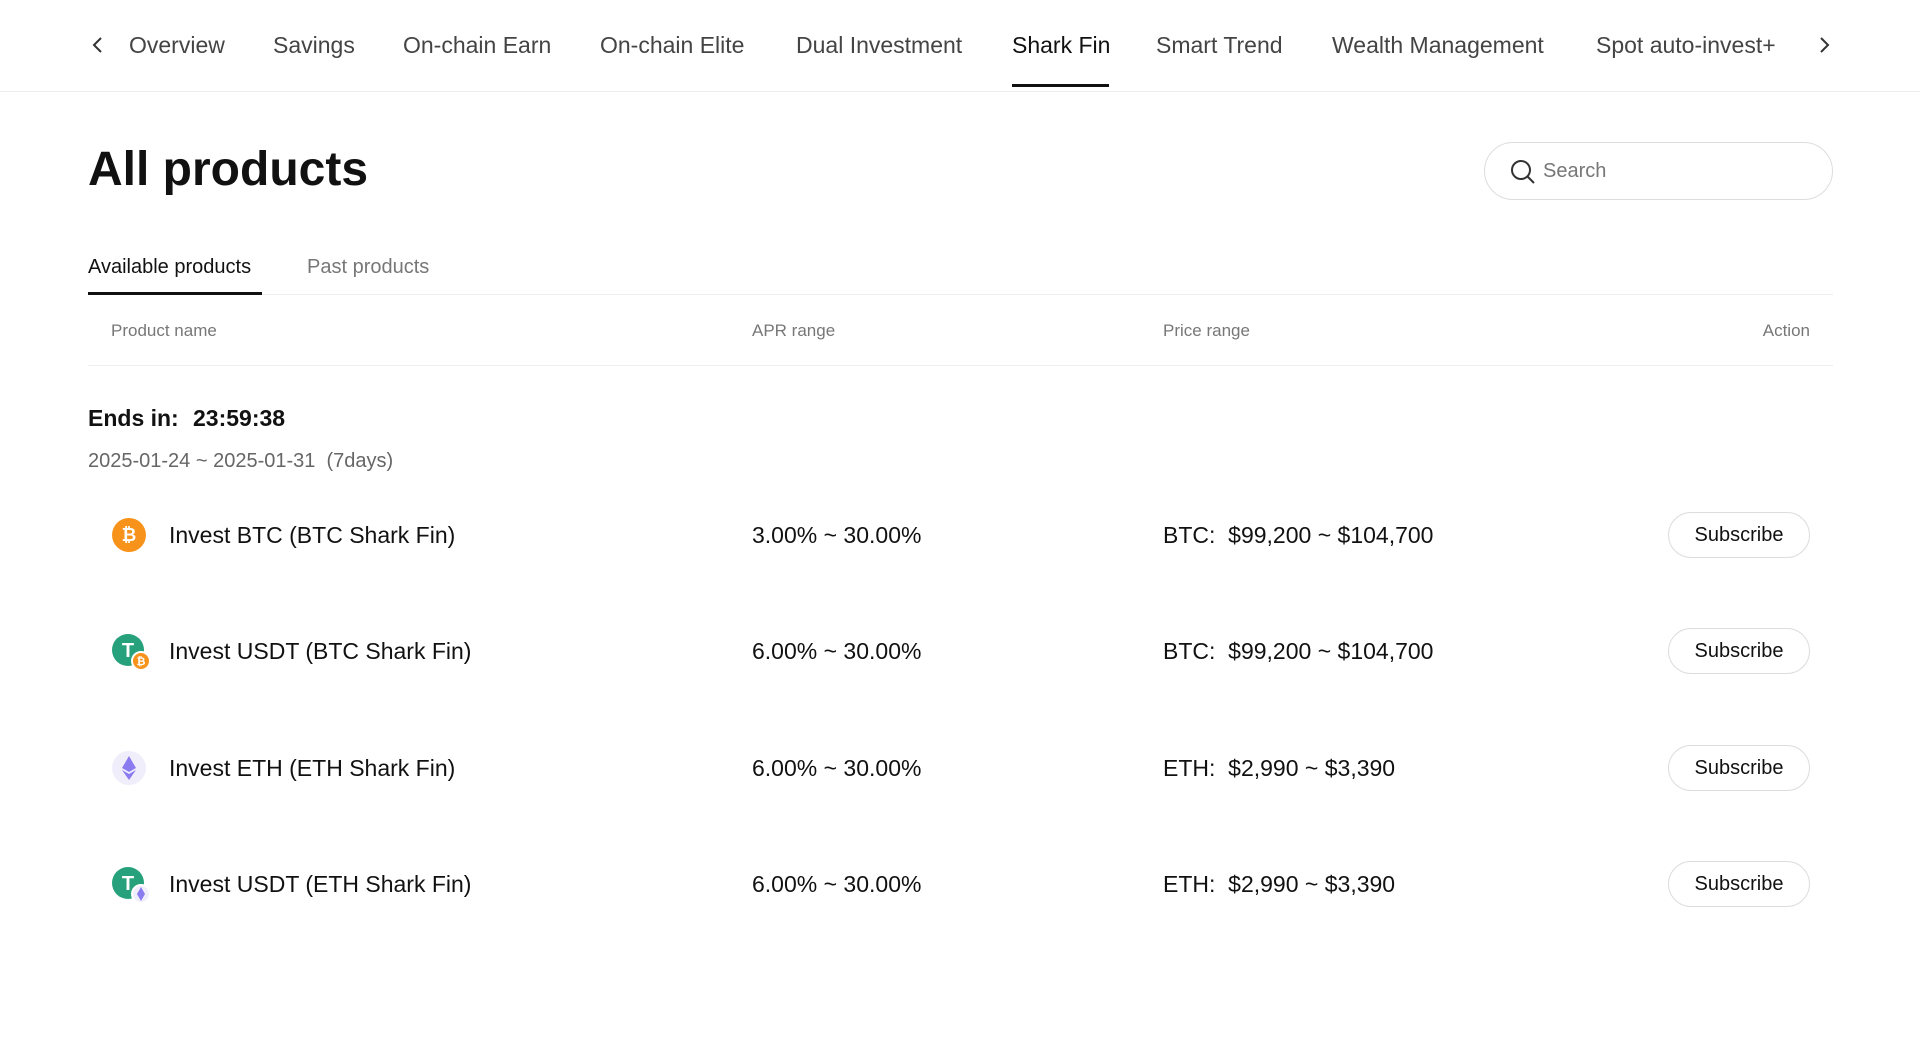 The width and height of the screenshot is (1920, 1051). What do you see at coordinates (837, 535) in the screenshot?
I see `apr-range: 3.00% ~ 30.00%` at bounding box center [837, 535].